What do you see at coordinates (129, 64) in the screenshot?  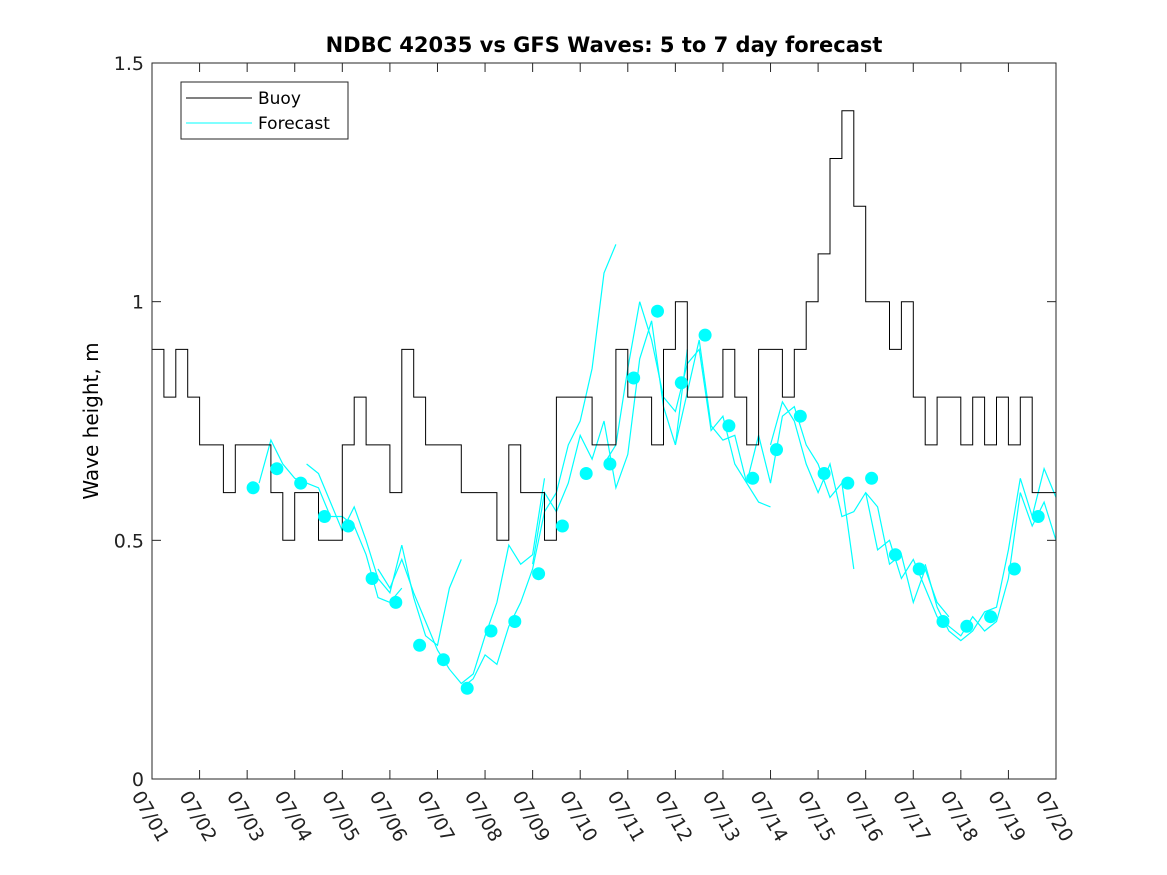 I see `y-tick-label: 1.5` at bounding box center [129, 64].